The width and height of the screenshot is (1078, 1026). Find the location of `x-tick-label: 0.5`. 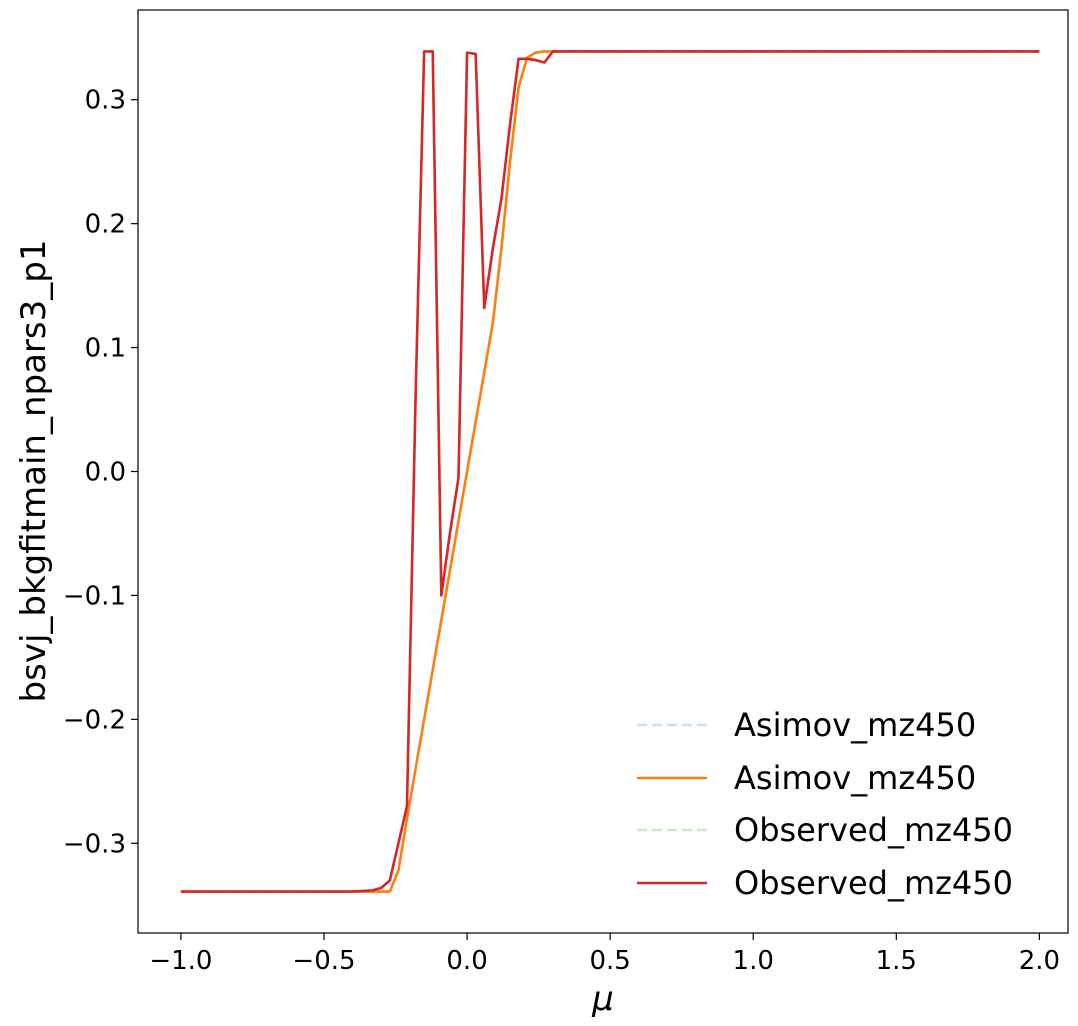

x-tick-label: 0.5 is located at coordinates (609, 961).